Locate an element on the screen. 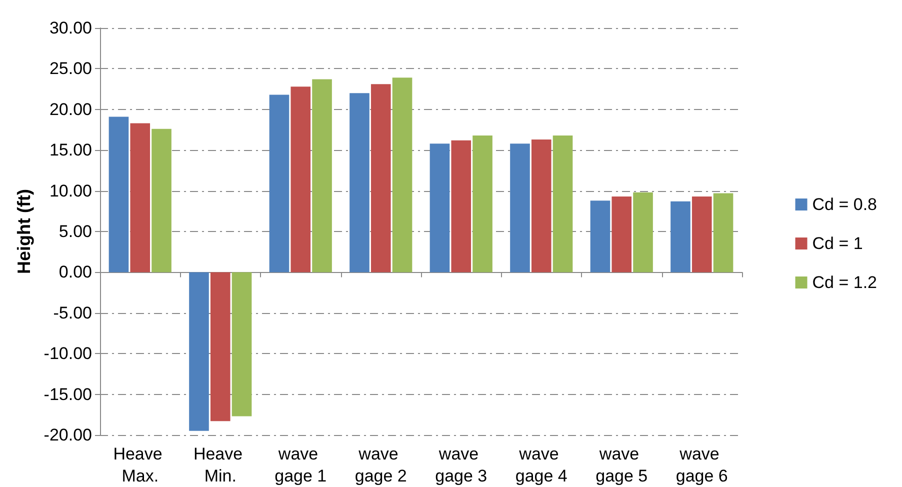 The image size is (902, 487). y-tick-label: 15.00 is located at coordinates (70, 150).